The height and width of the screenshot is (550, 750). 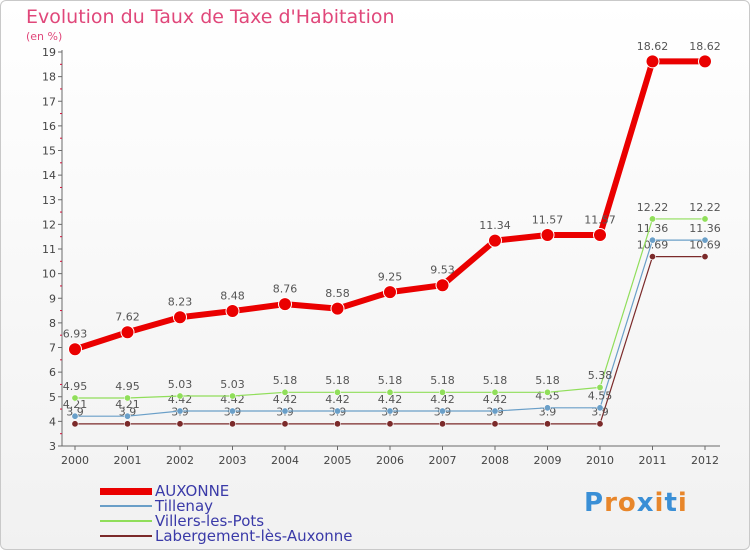 I want to click on y-tick-label: 11, so click(x=49, y=249).